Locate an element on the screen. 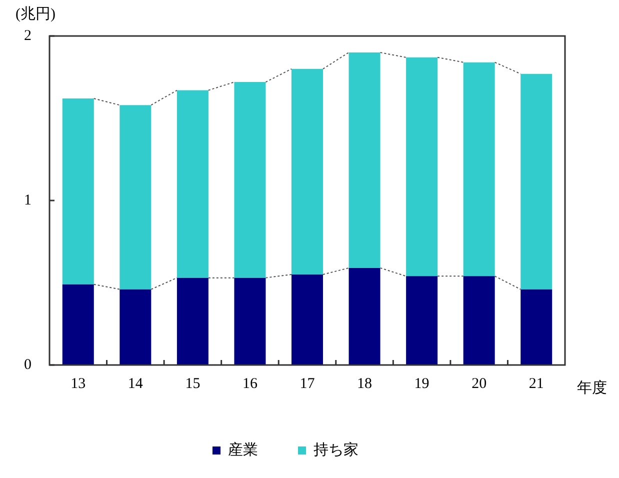 Image resolution: width=619 pixels, height=478 pixels. x-tick-label: 19 is located at coordinates (422, 384).